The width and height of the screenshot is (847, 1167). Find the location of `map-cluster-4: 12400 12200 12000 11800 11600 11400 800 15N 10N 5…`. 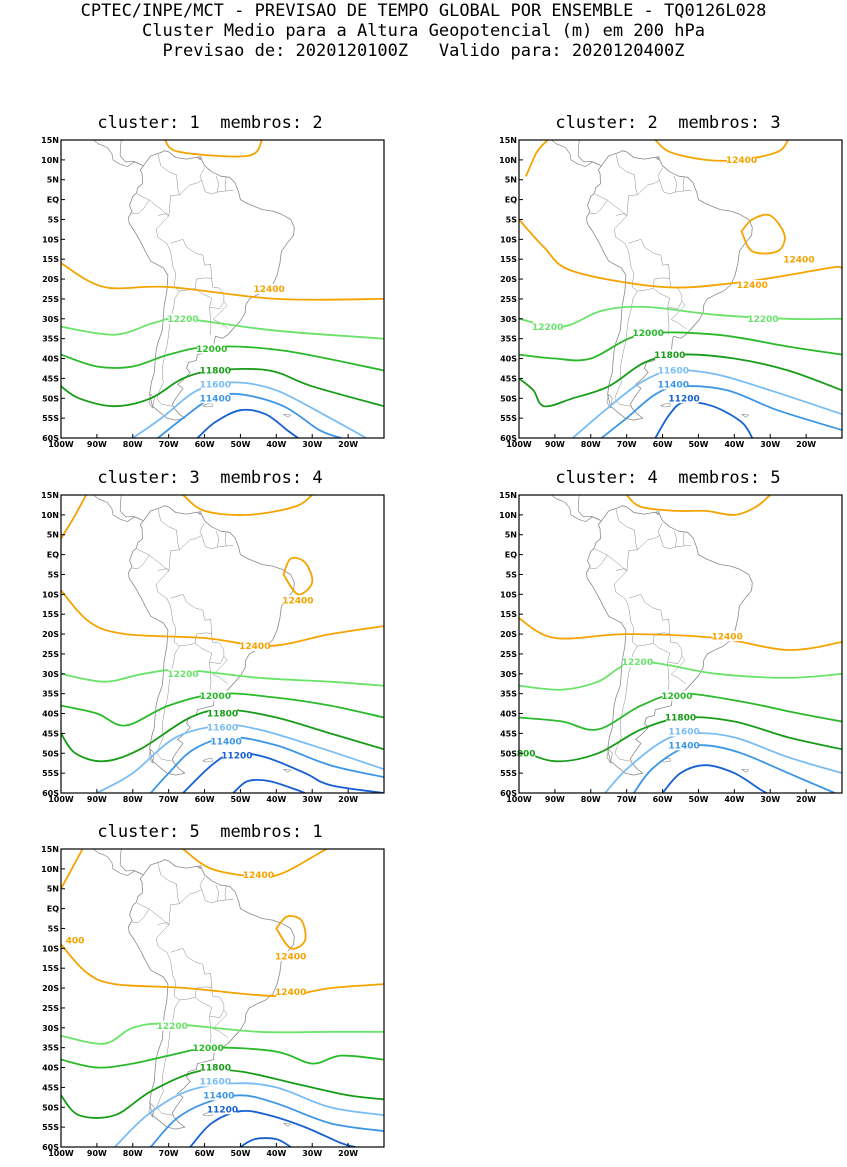

map-cluster-4: 12400 12200 12000 11800 11600 11400 800 15N 10N 5… is located at coordinates (671, 647).